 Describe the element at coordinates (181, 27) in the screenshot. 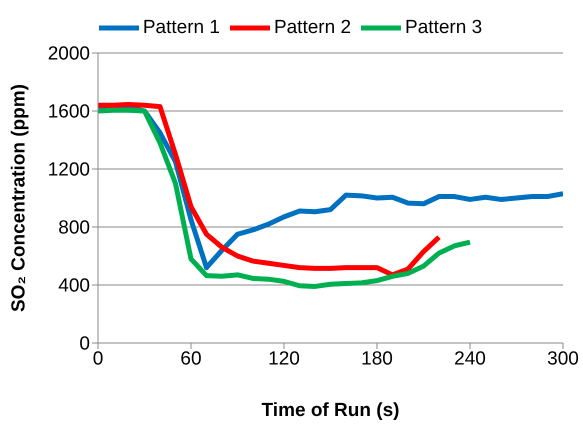

I see `legend-label: Pattern 1` at that location.